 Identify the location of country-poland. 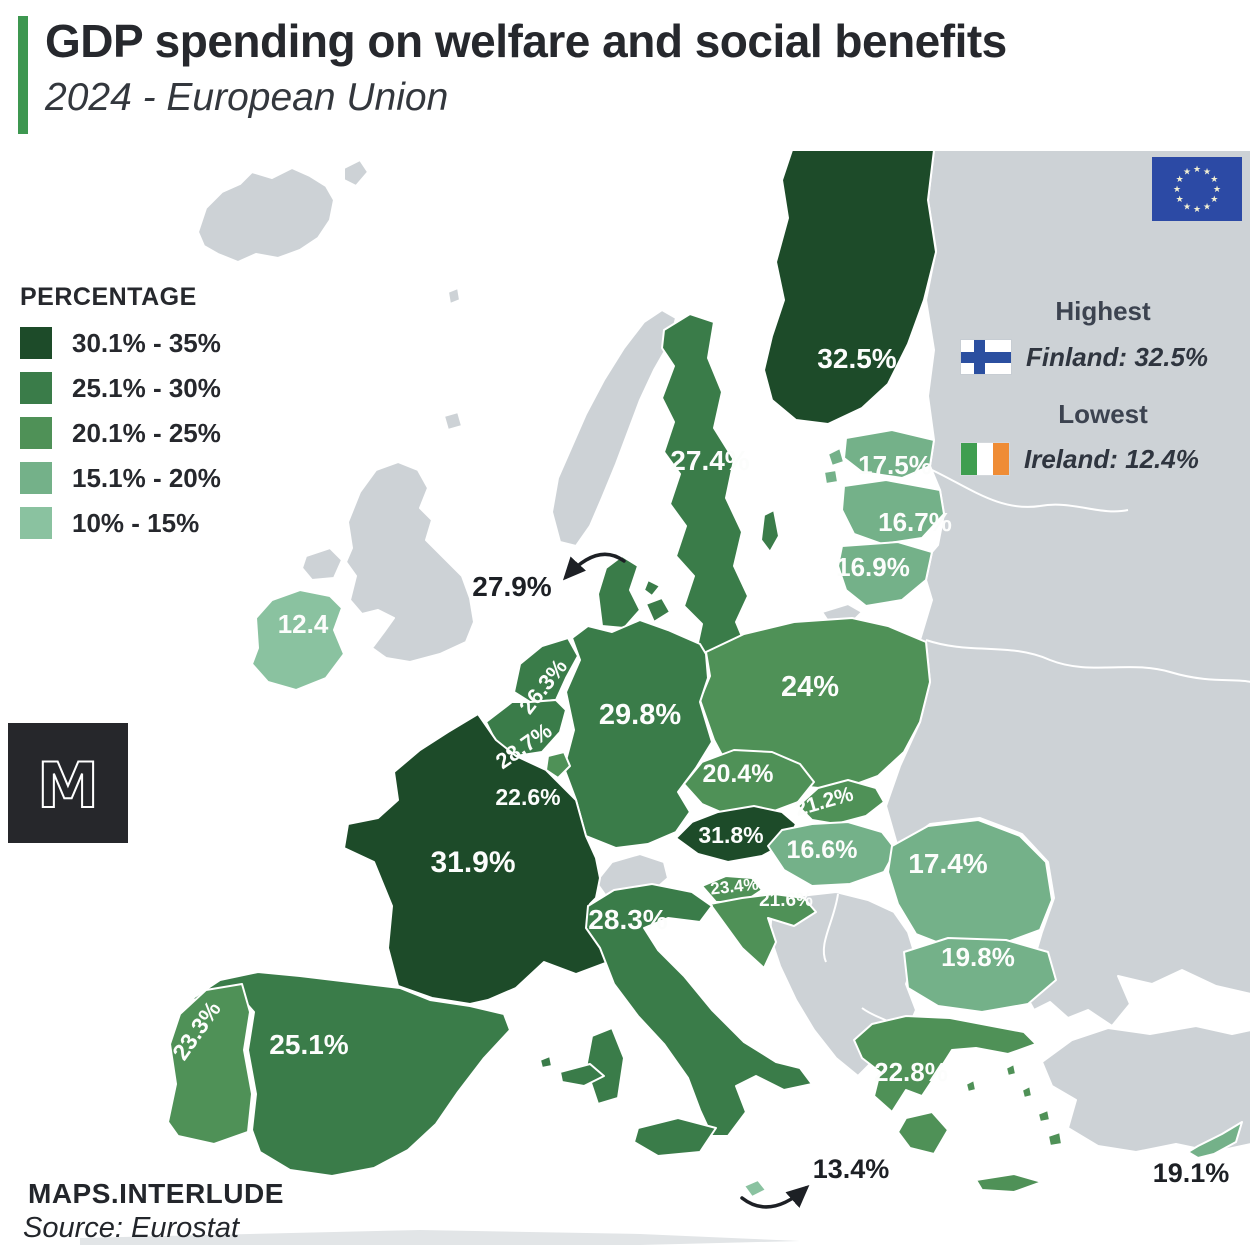
(815, 704).